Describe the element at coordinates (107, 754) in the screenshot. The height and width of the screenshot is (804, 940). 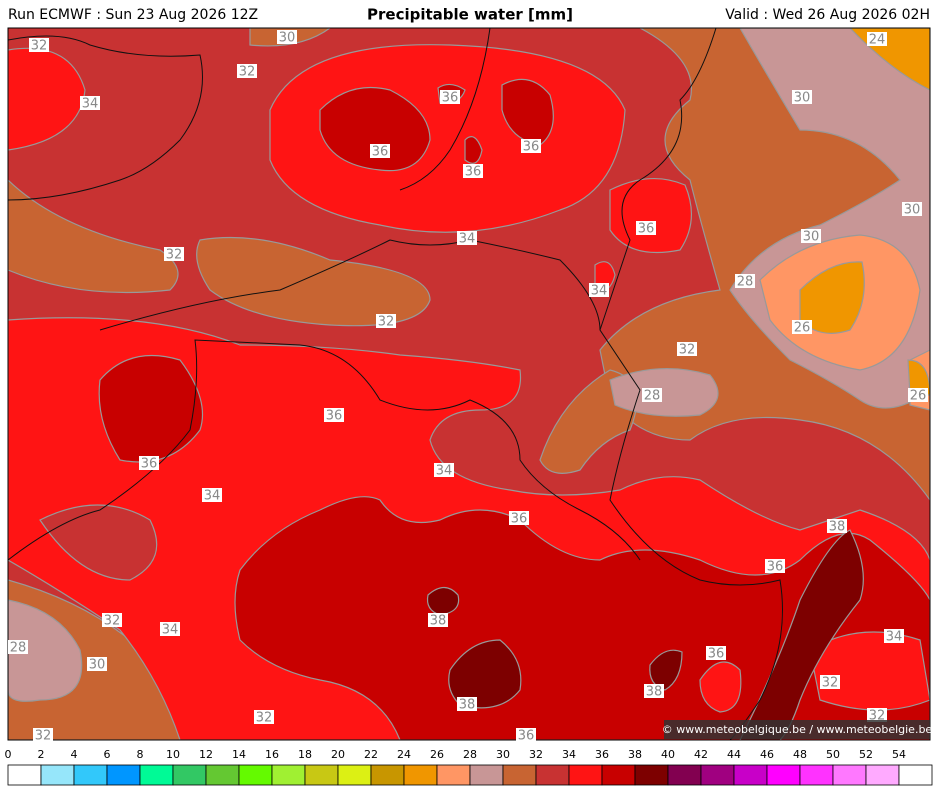
I see `colorbar-tick: 6` at that location.